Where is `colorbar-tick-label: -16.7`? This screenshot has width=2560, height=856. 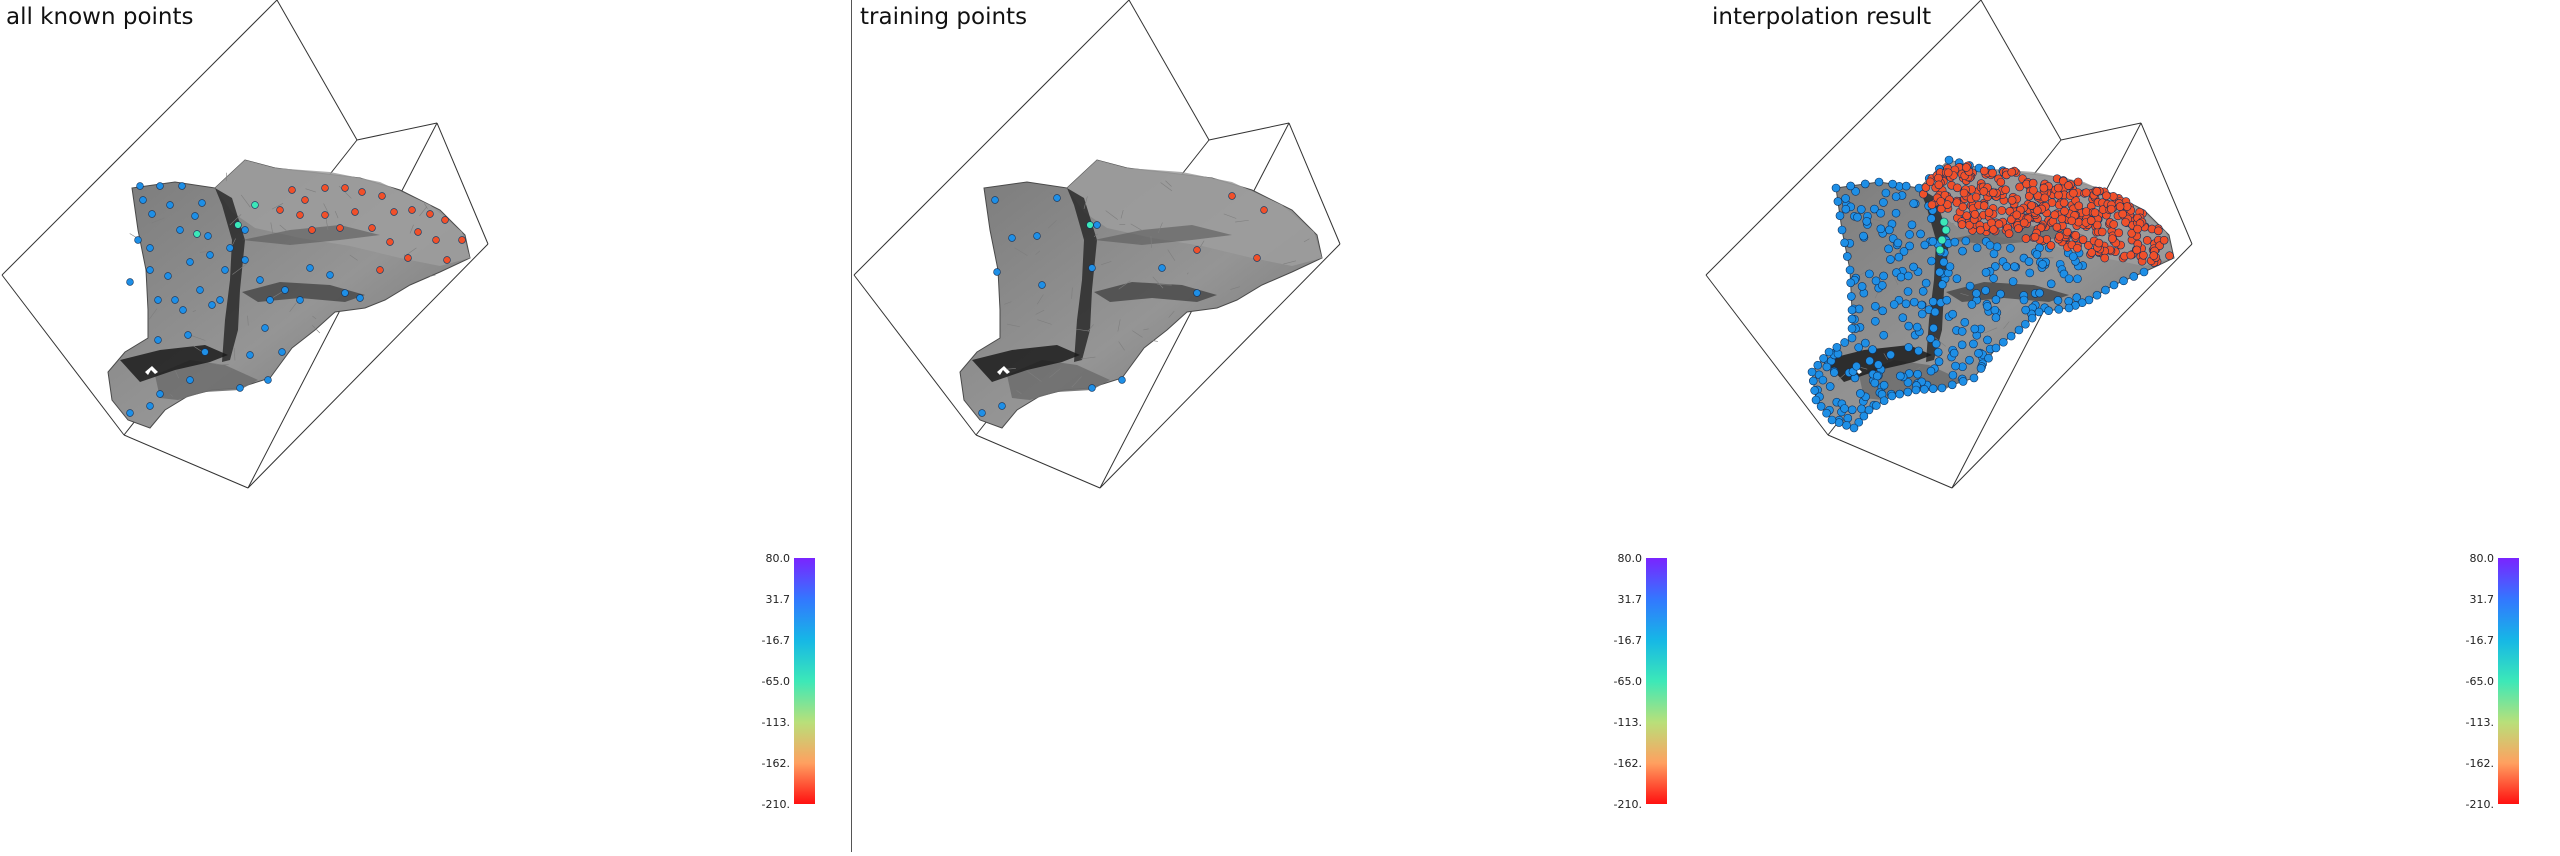 colorbar-tick-label: -16.7 is located at coordinates (2480, 640).